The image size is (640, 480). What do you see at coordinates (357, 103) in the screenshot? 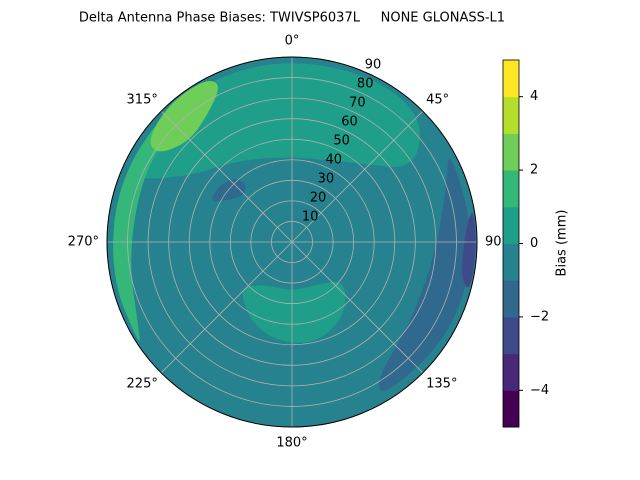
I see `r-tick-label: 70` at bounding box center [357, 103].